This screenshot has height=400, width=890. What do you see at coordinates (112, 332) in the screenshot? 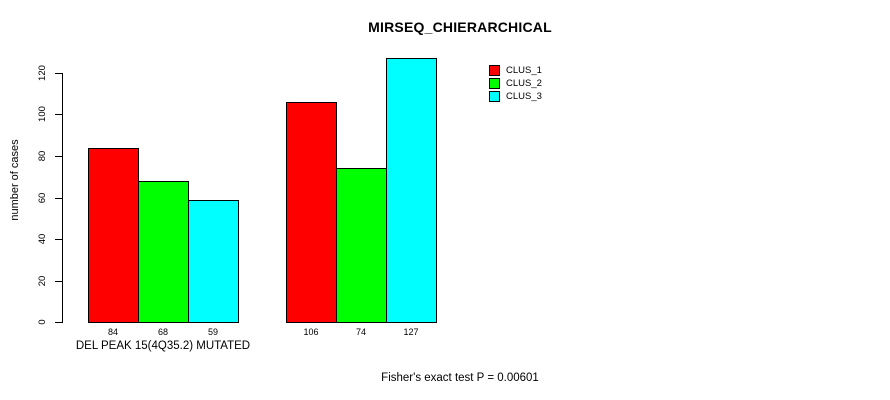
I see `bar-value-label: 84` at bounding box center [112, 332].